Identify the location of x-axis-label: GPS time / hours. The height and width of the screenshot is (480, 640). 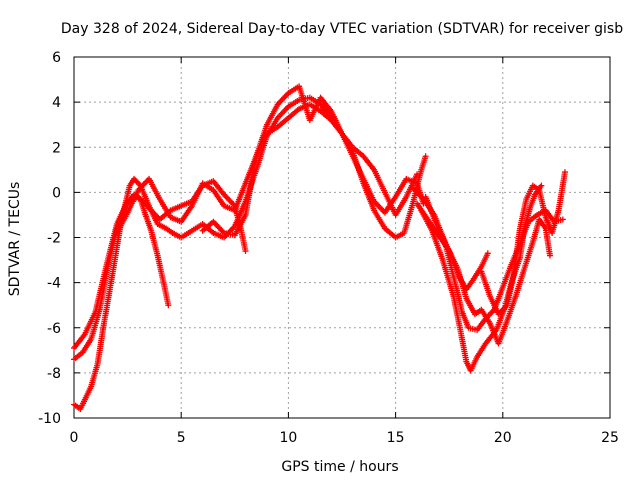
(339, 467).